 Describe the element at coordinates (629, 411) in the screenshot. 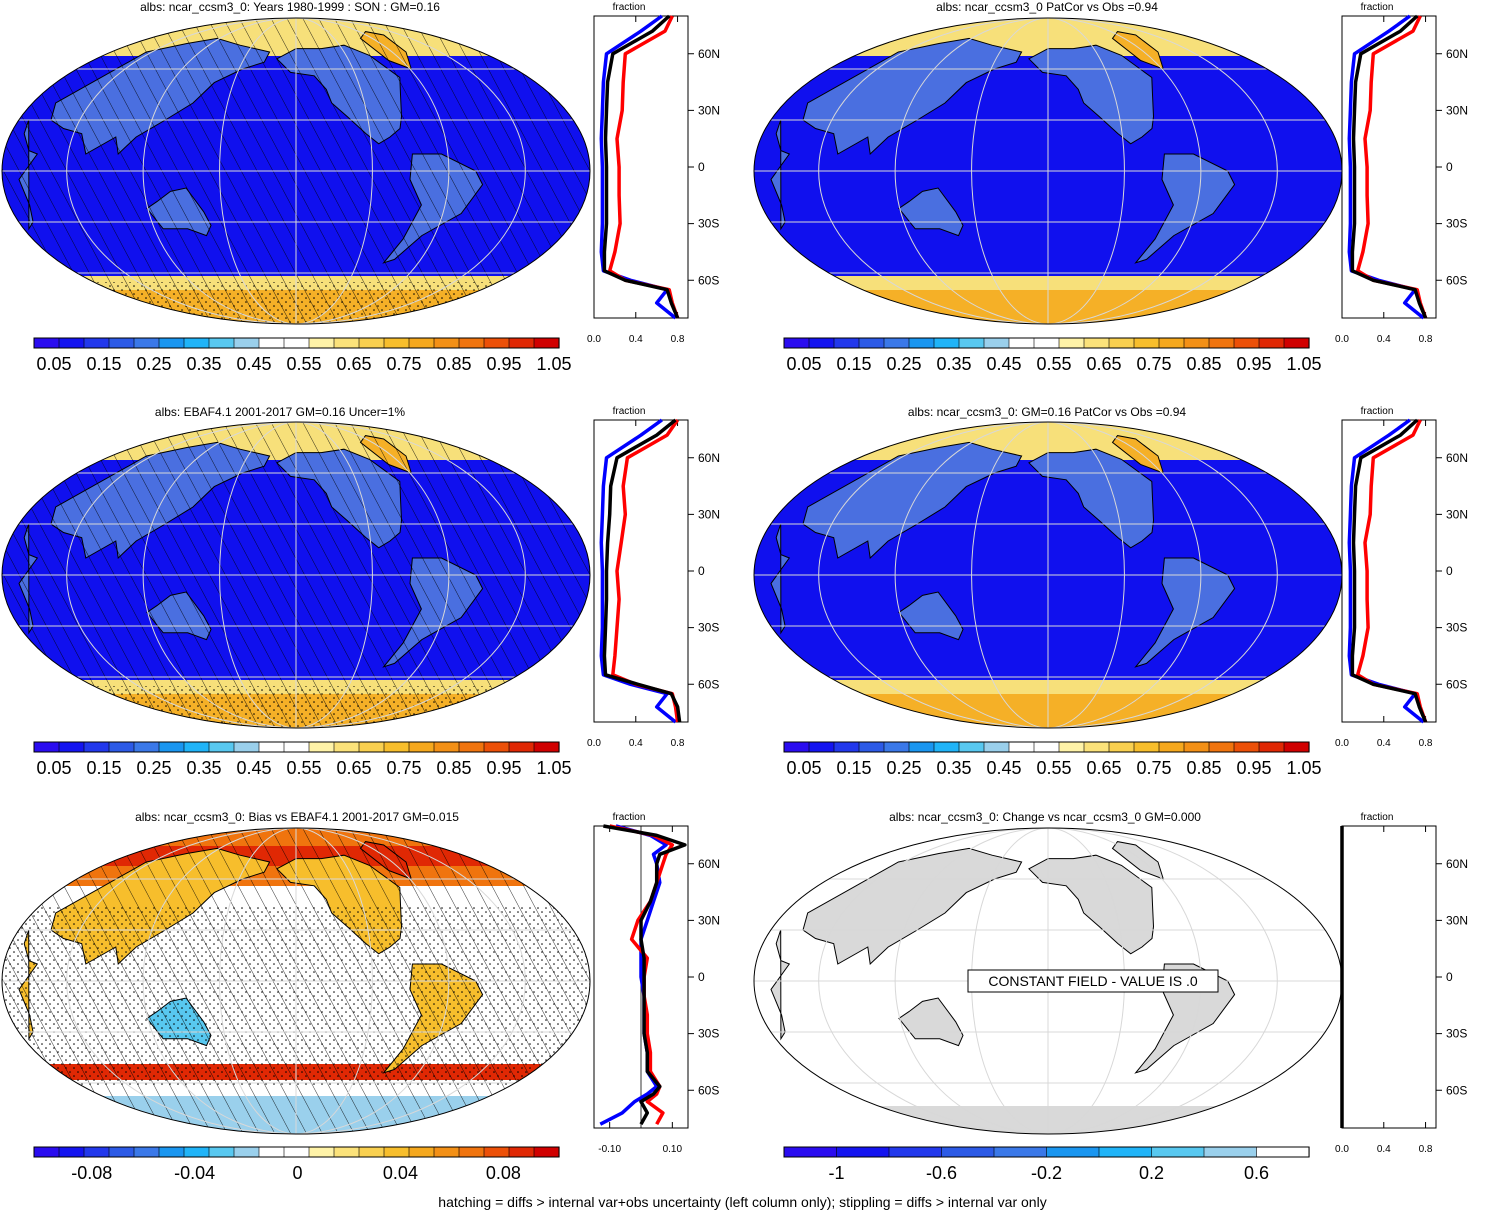

I see `profile-title: fraction` at that location.